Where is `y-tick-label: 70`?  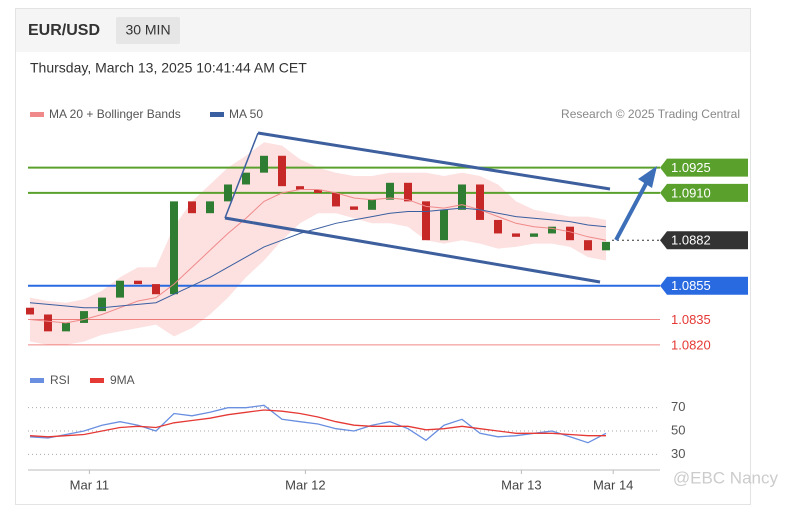
y-tick-label: 70 is located at coordinates (678, 406).